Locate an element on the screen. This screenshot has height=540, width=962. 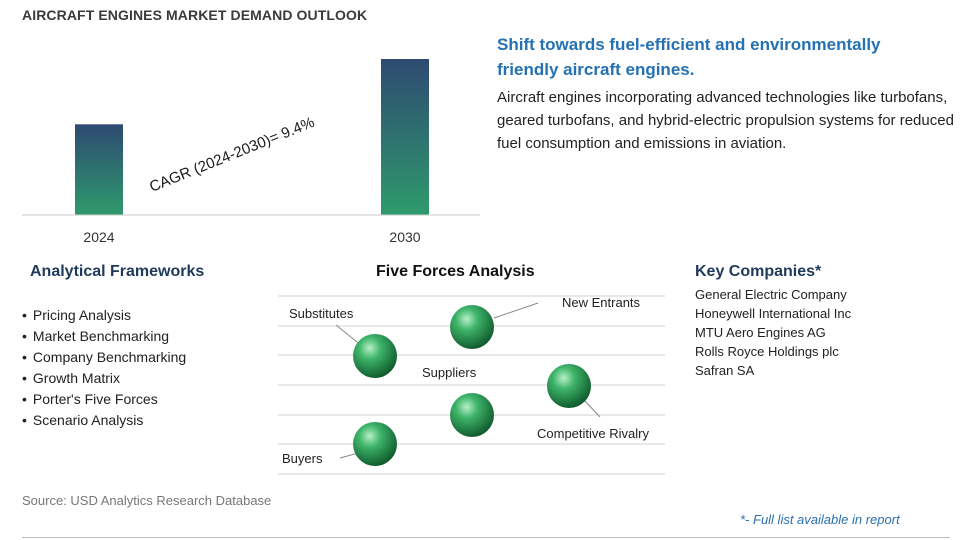
force-ball-competitive-rivalry is located at coordinates (569, 386).